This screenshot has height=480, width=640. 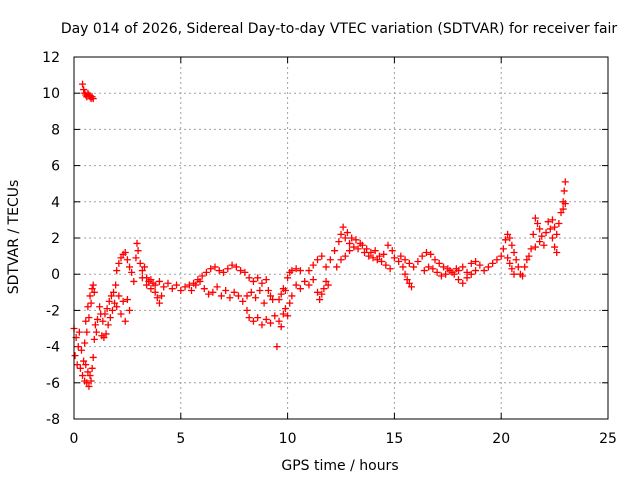 What do you see at coordinates (55, 275) in the screenshot?
I see `y-tick-label: 0` at bounding box center [55, 275].